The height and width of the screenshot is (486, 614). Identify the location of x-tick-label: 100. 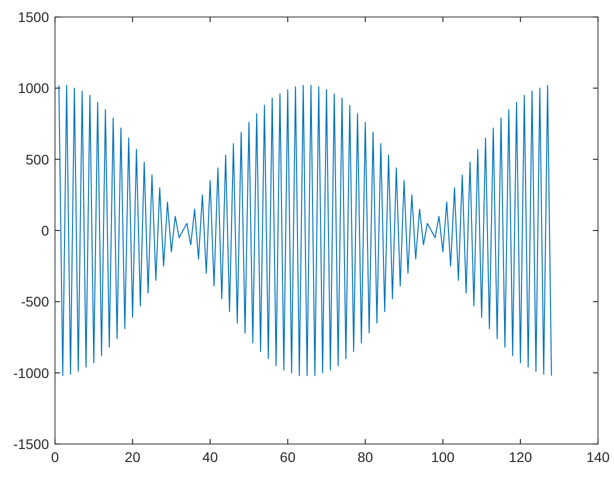
(443, 457).